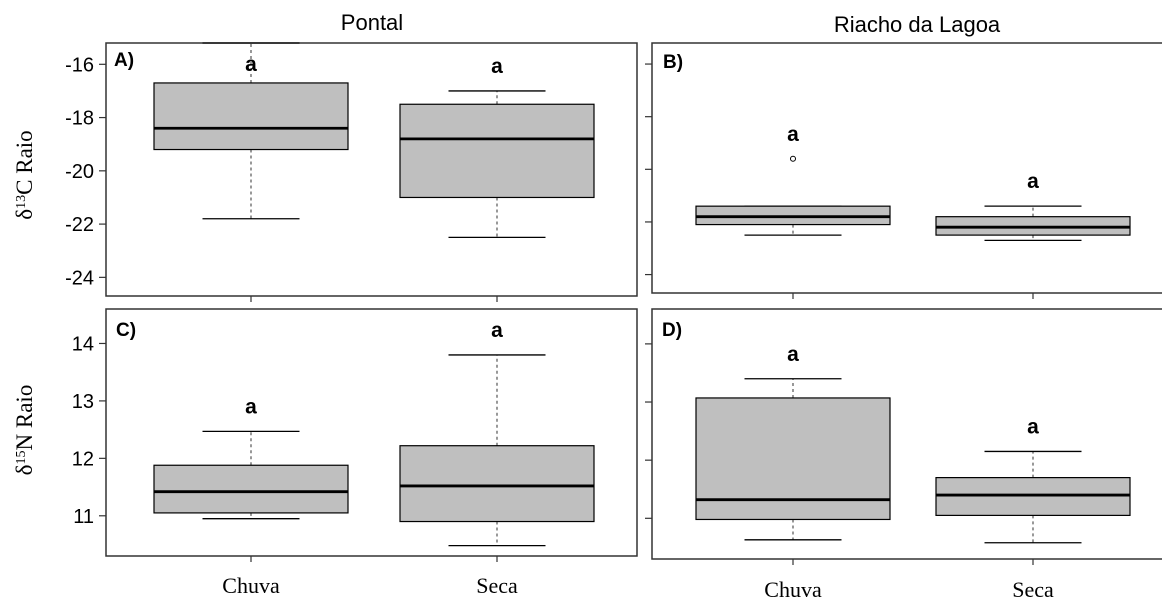  Describe the element at coordinates (913, 182) in the screenshot. I see `panel-b-boxes: aa` at that location.